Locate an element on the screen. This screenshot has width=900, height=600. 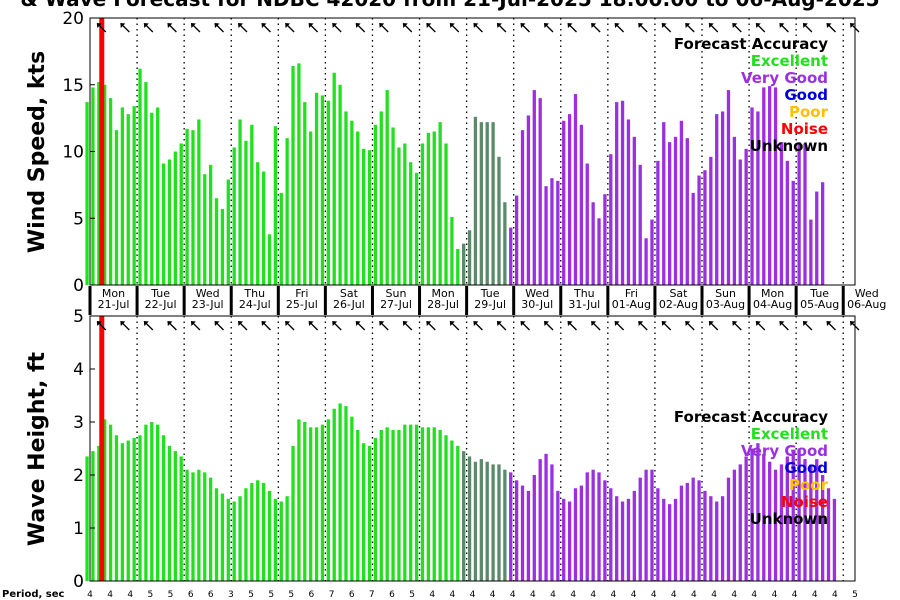
wind-speed-axis-label: Wind Speed, kts is located at coordinates (37, 152).